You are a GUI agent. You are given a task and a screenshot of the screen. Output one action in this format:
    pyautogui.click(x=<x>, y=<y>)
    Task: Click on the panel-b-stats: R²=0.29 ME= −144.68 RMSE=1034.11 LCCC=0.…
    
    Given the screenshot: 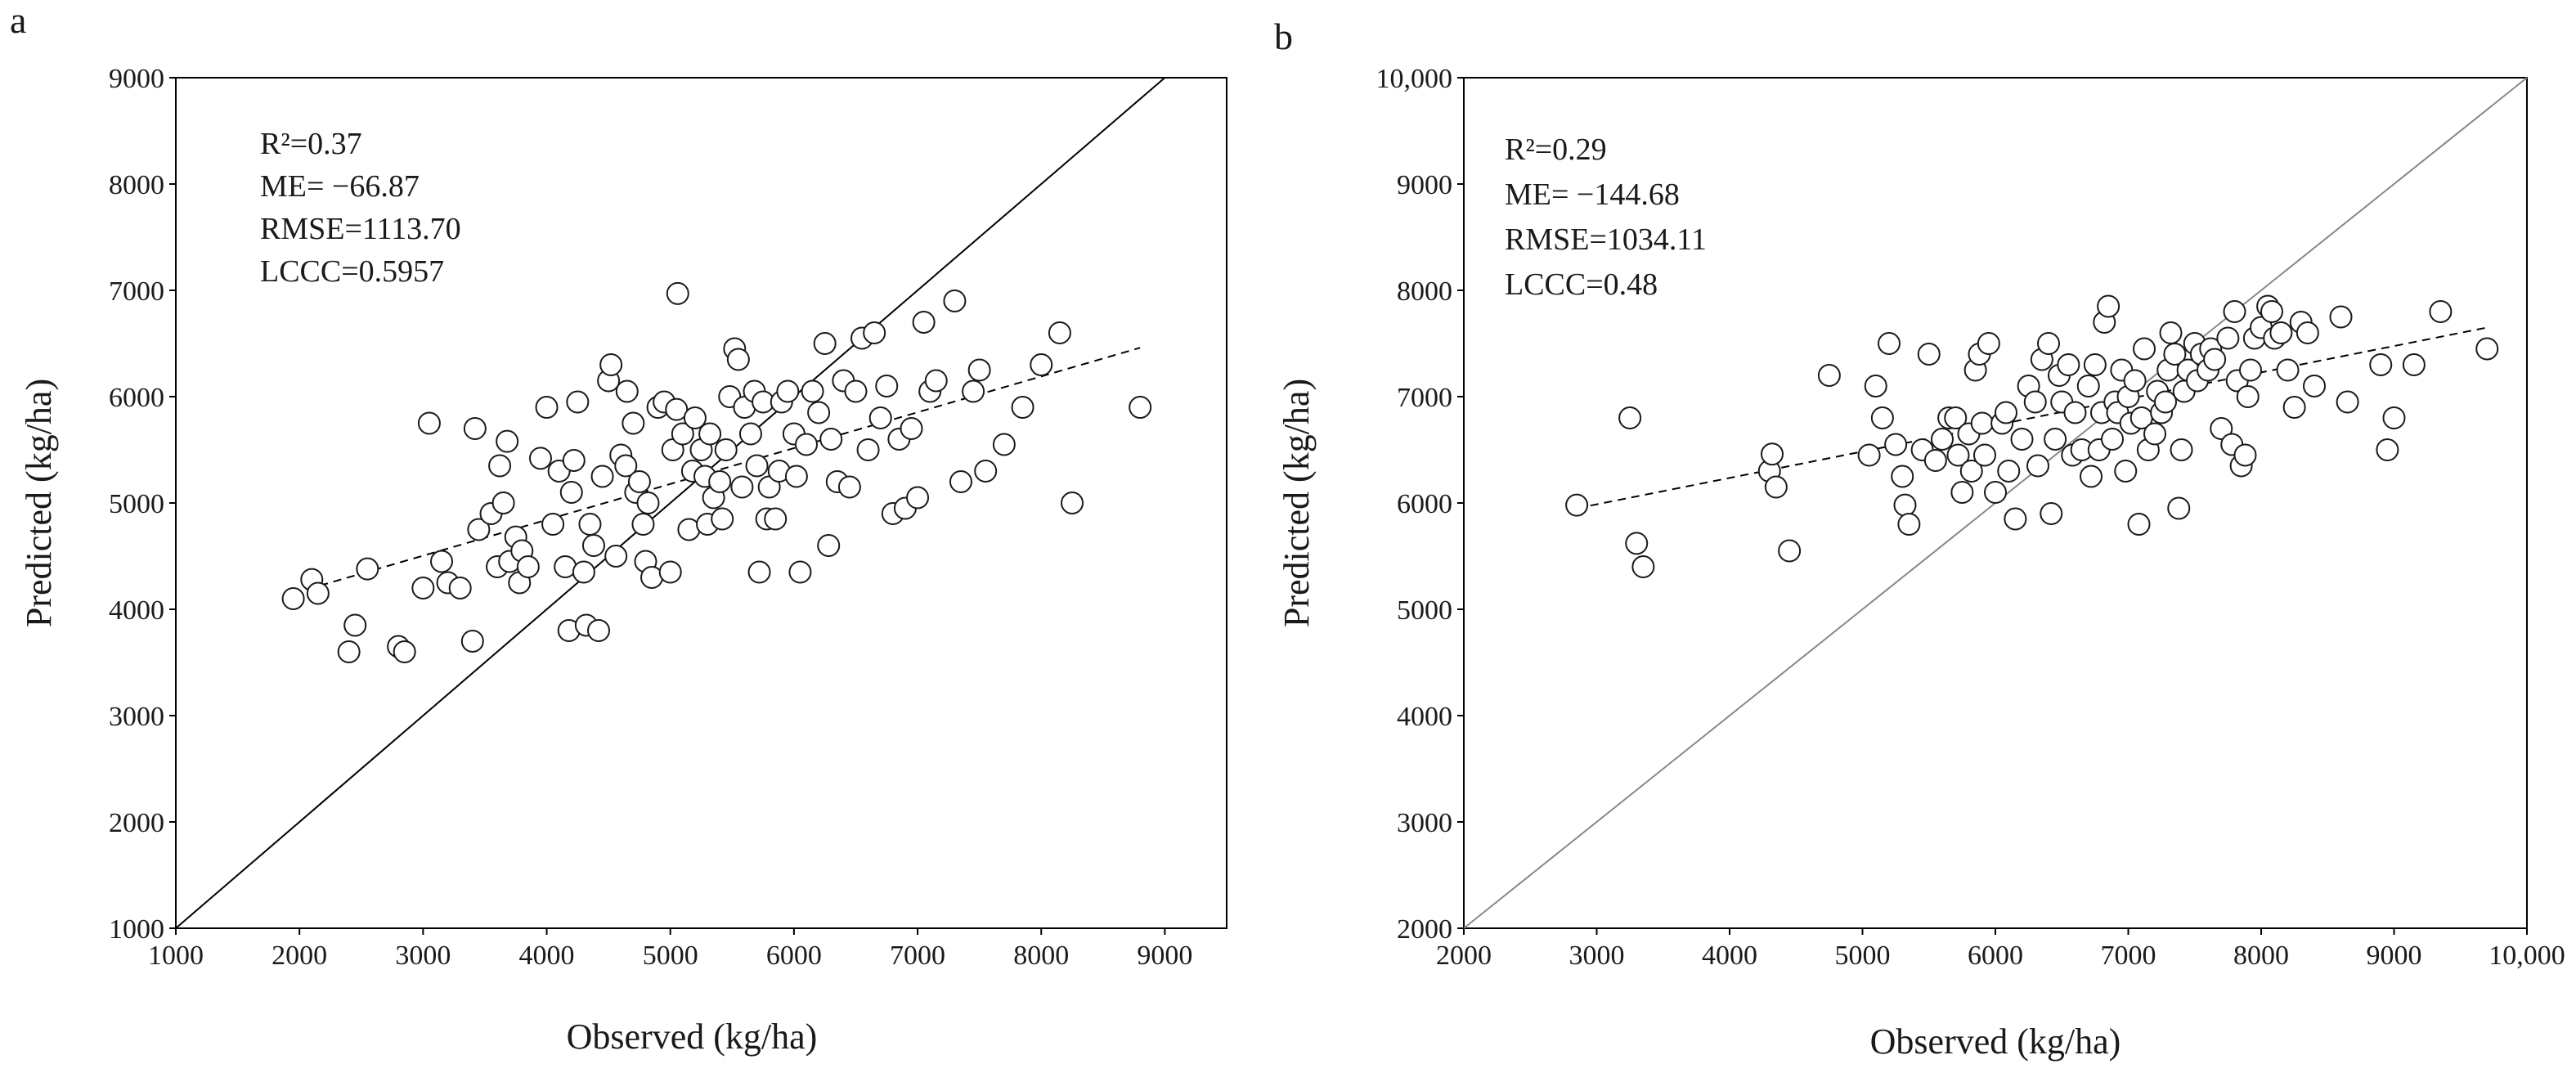 What is the action you would take?
    pyautogui.click(x=1606, y=217)
    